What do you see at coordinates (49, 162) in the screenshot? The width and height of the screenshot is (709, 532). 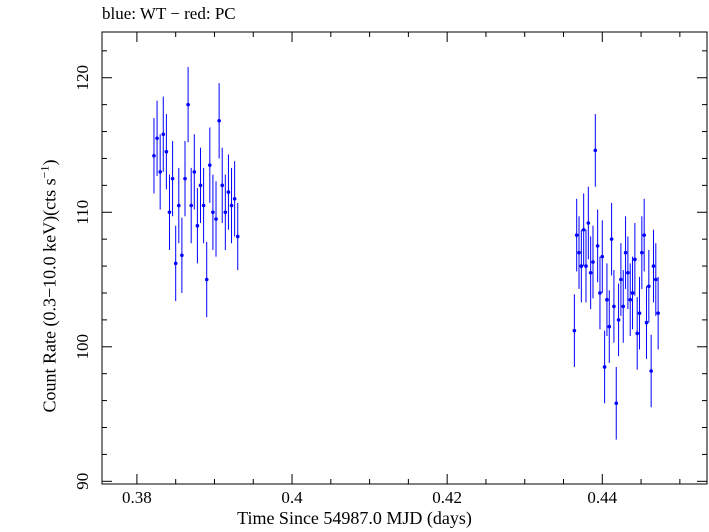 I see `y-axis-label-close: )` at bounding box center [49, 162].